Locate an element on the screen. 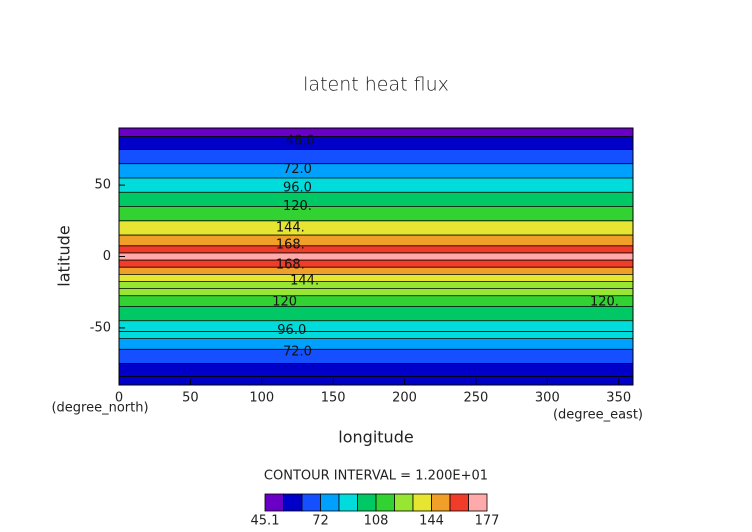 This screenshot has width=752, height=532. y-axis-label: latitude is located at coordinates (64, 255).